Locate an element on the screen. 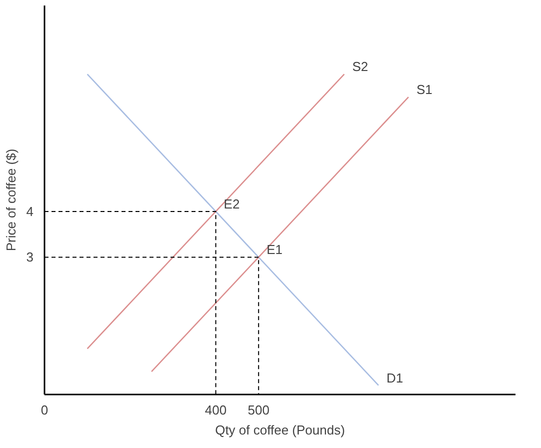 This screenshot has height=448, width=541. x-tick-label: 500 is located at coordinates (259, 410).